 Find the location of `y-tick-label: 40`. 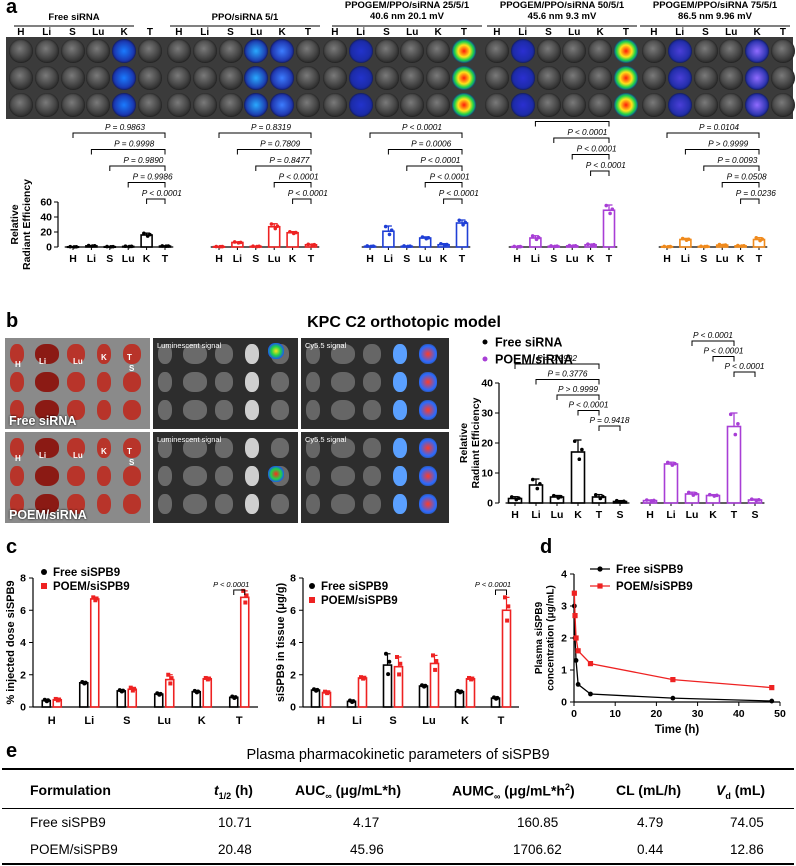

y-tick-label: 40 is located at coordinates (487, 384).